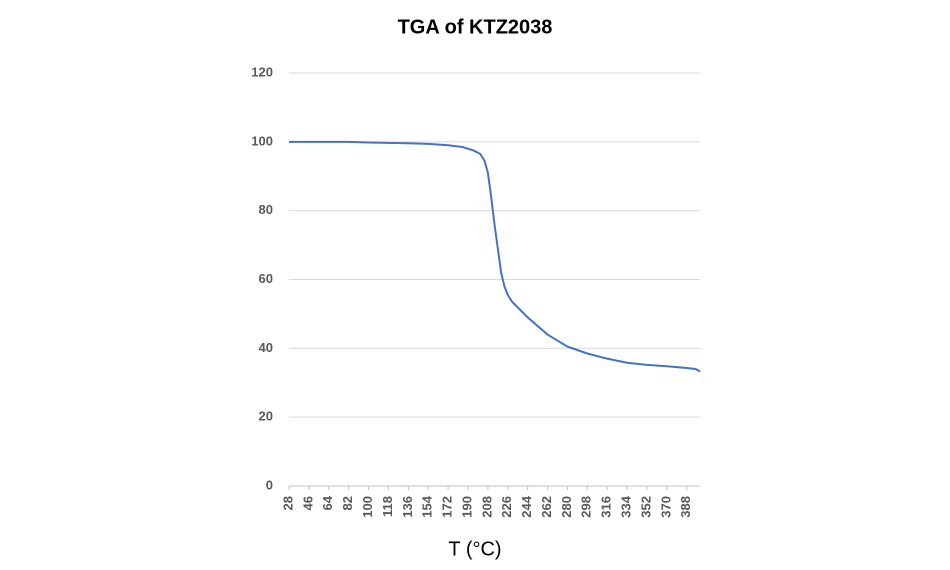  I want to click on y-tick-label: 80, so click(266, 209).